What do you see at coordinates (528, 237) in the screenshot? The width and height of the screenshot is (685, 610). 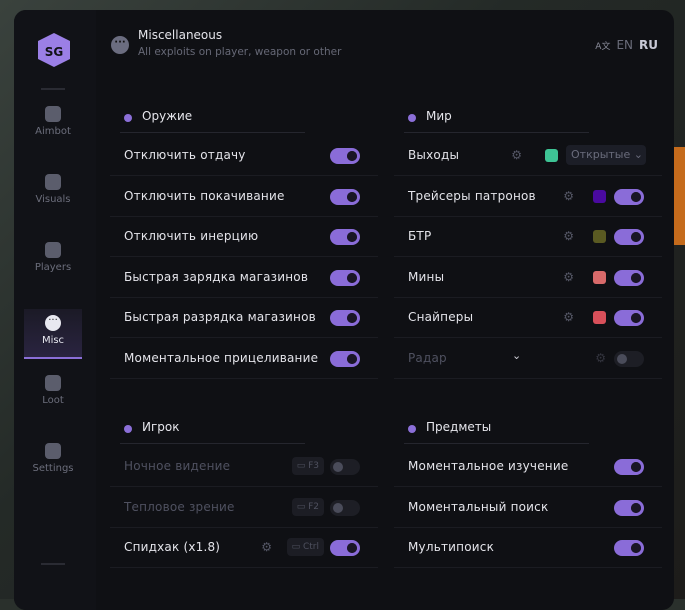 I see `setting-row: БТР ⚙` at bounding box center [528, 237].